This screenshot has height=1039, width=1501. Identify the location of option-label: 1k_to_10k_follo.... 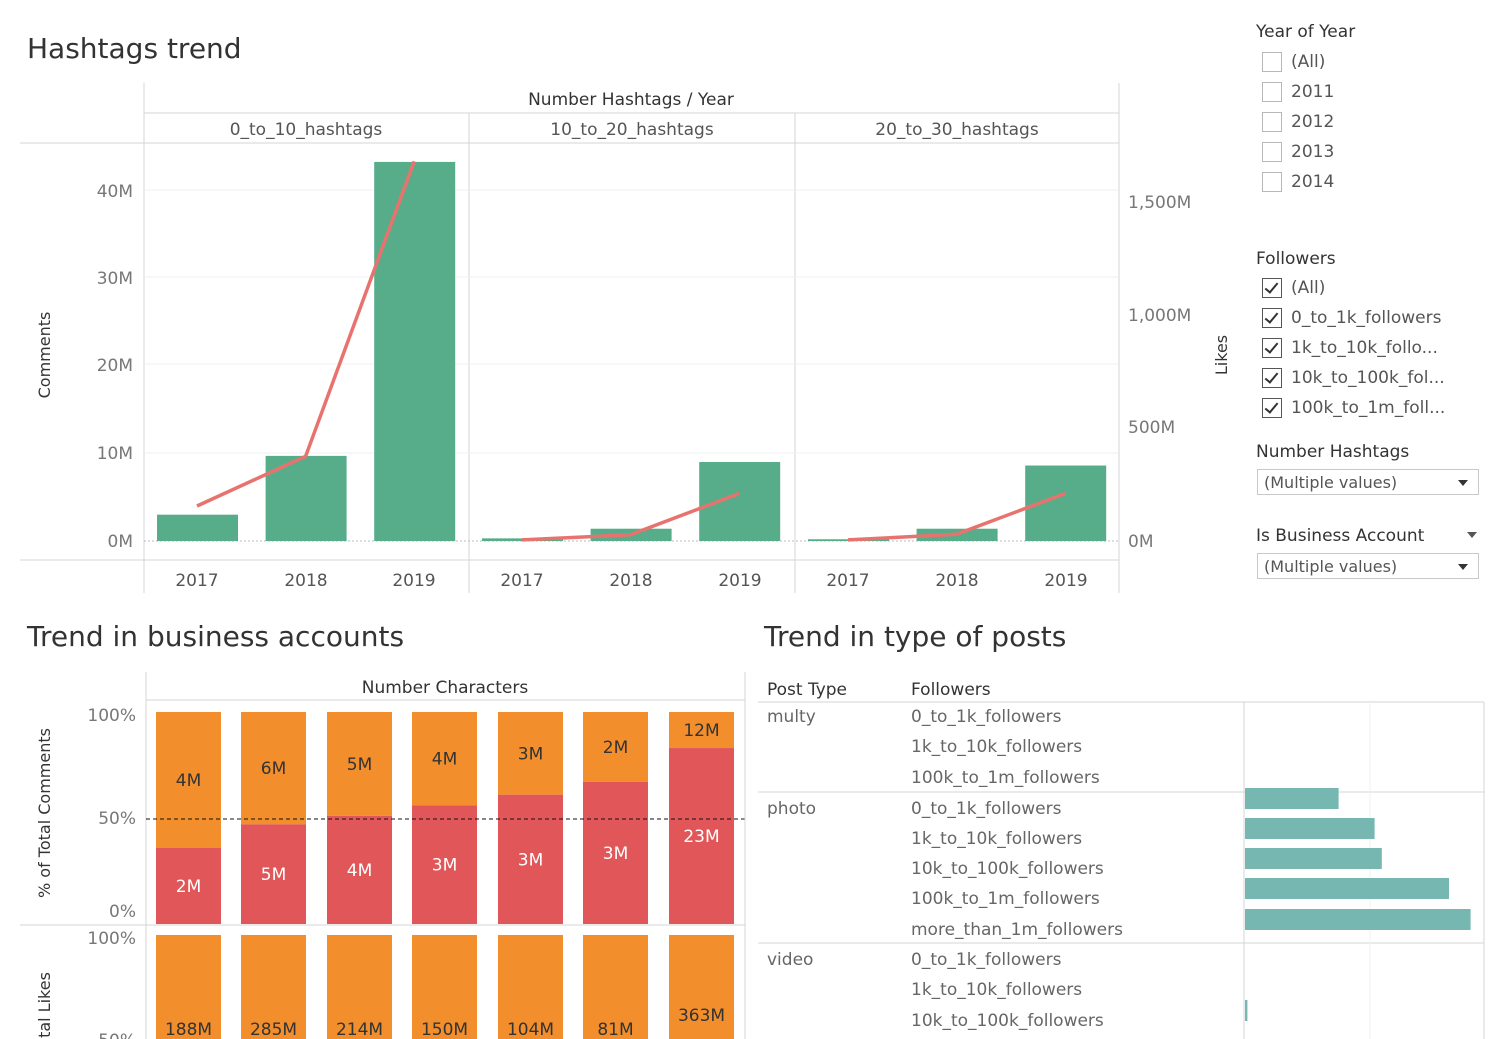
(1364, 348).